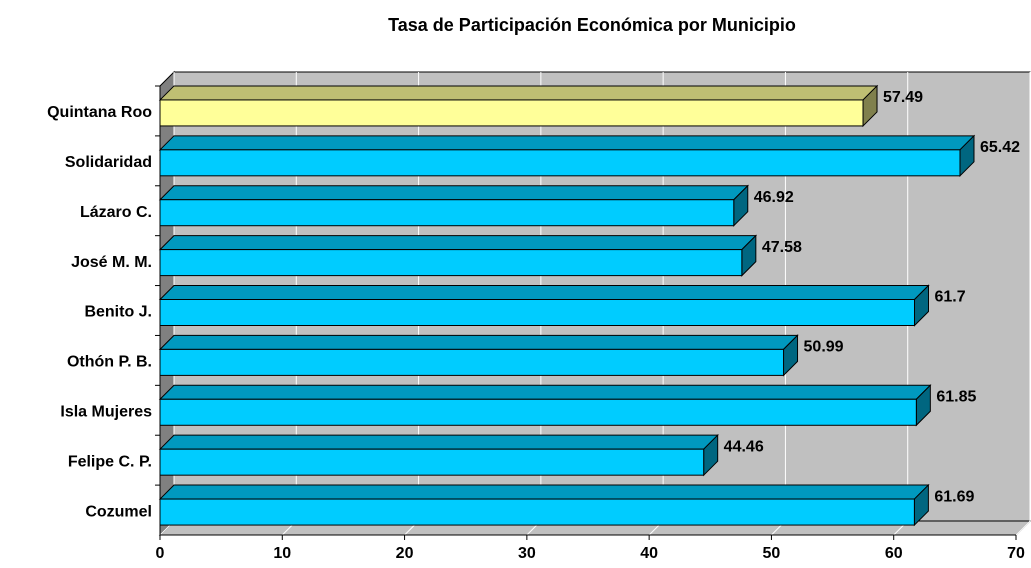 This screenshot has width=1031, height=568. I want to click on grid-line, so click(1023, 528).